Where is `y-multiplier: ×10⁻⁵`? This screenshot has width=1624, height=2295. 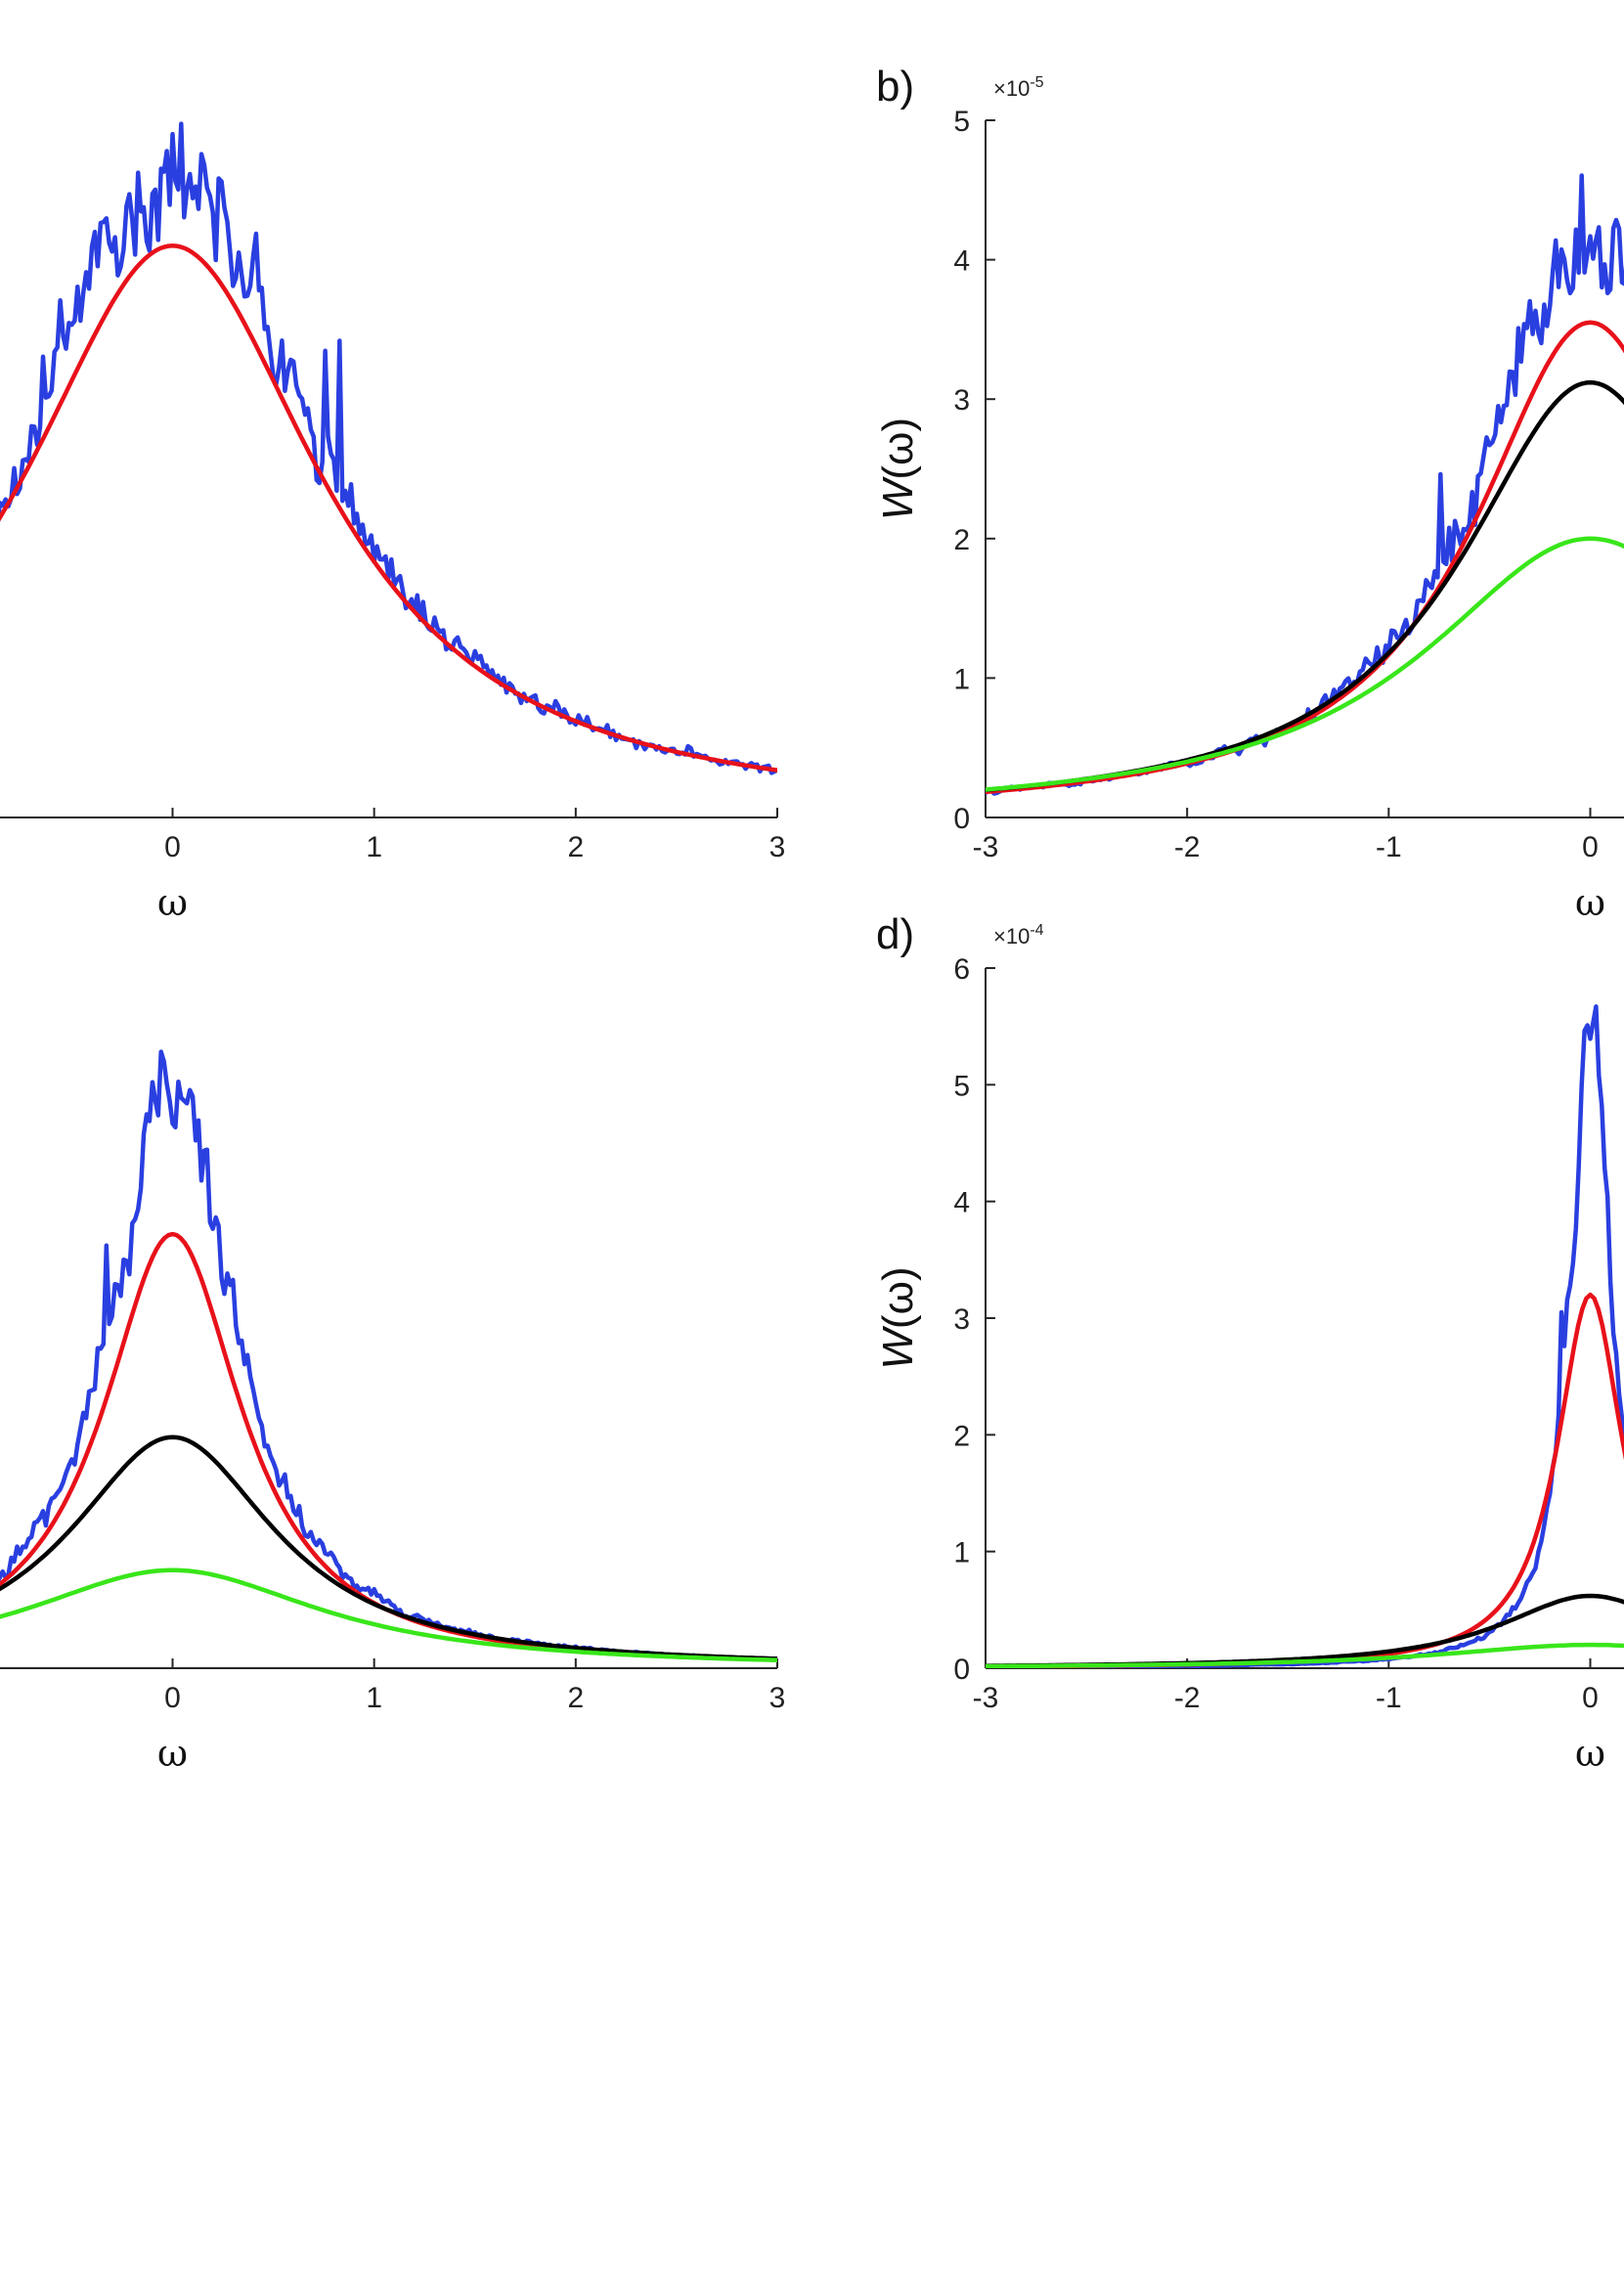 y-multiplier: ×10⁻⁵ is located at coordinates (1019, 87).